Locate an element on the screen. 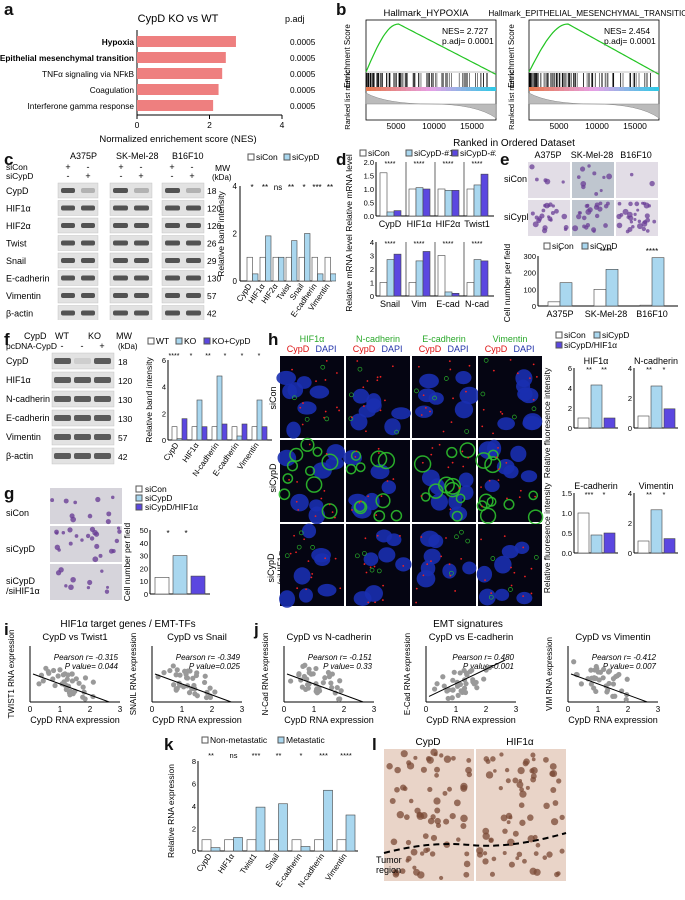 The image size is (685, 900). f-band-label: Vimentin is located at coordinates (23, 437).